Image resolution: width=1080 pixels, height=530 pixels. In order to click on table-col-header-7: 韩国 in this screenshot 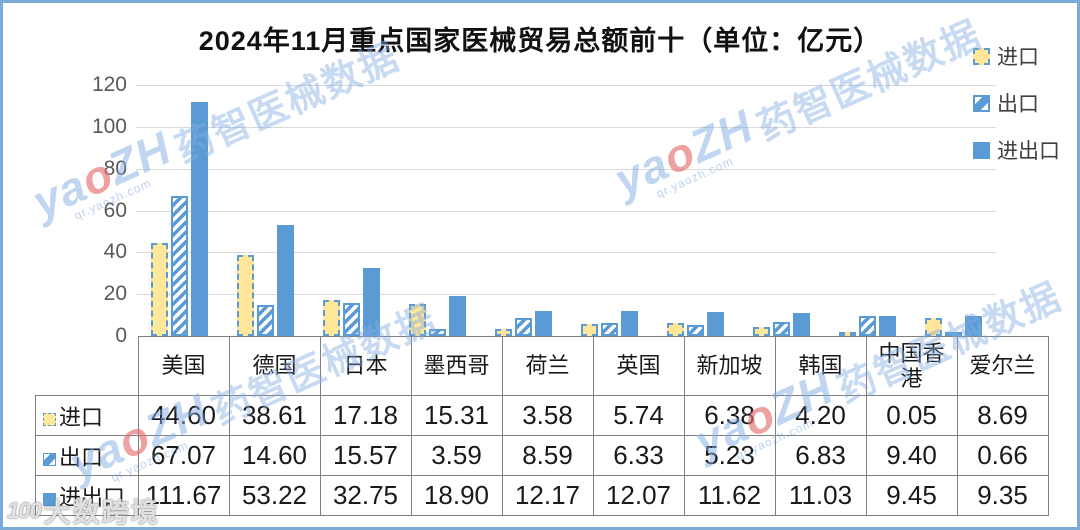, I will do `click(820, 366)`.